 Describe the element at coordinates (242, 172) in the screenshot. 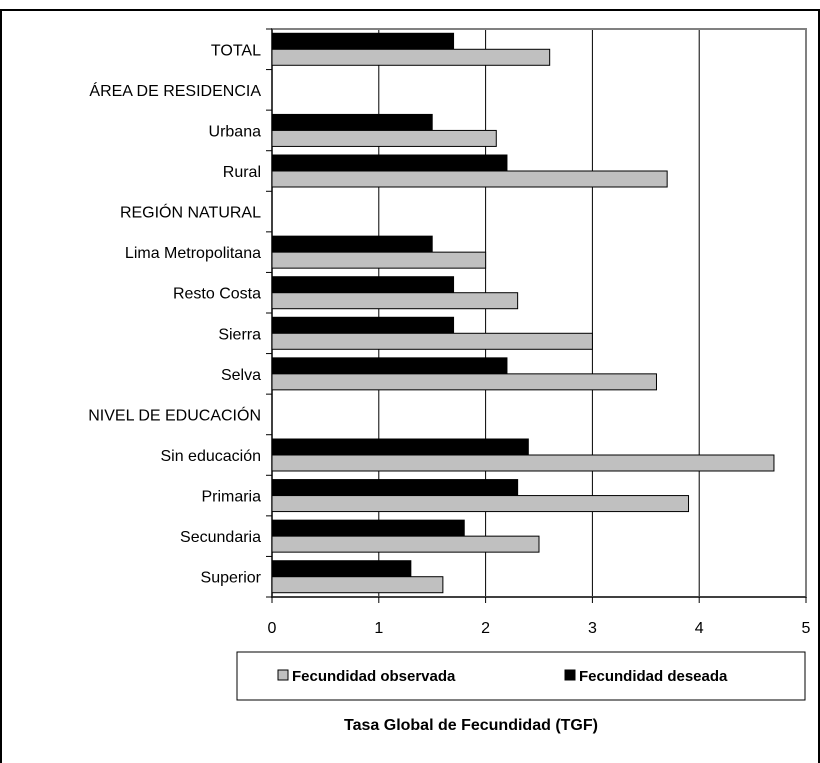

I see `category-label: Rural` at that location.